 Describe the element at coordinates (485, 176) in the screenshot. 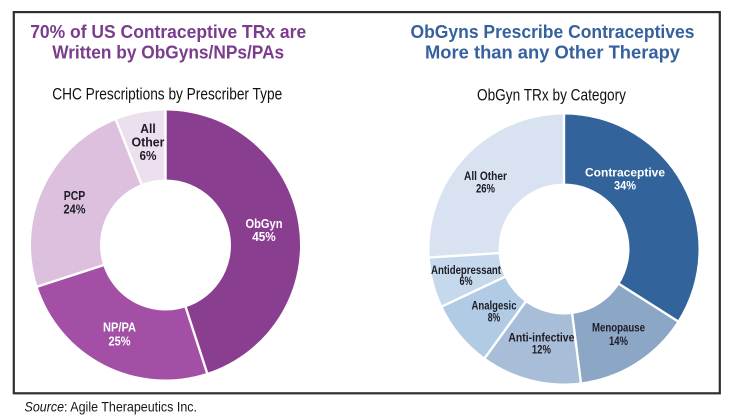

I see `svg-text: All Other` at that location.